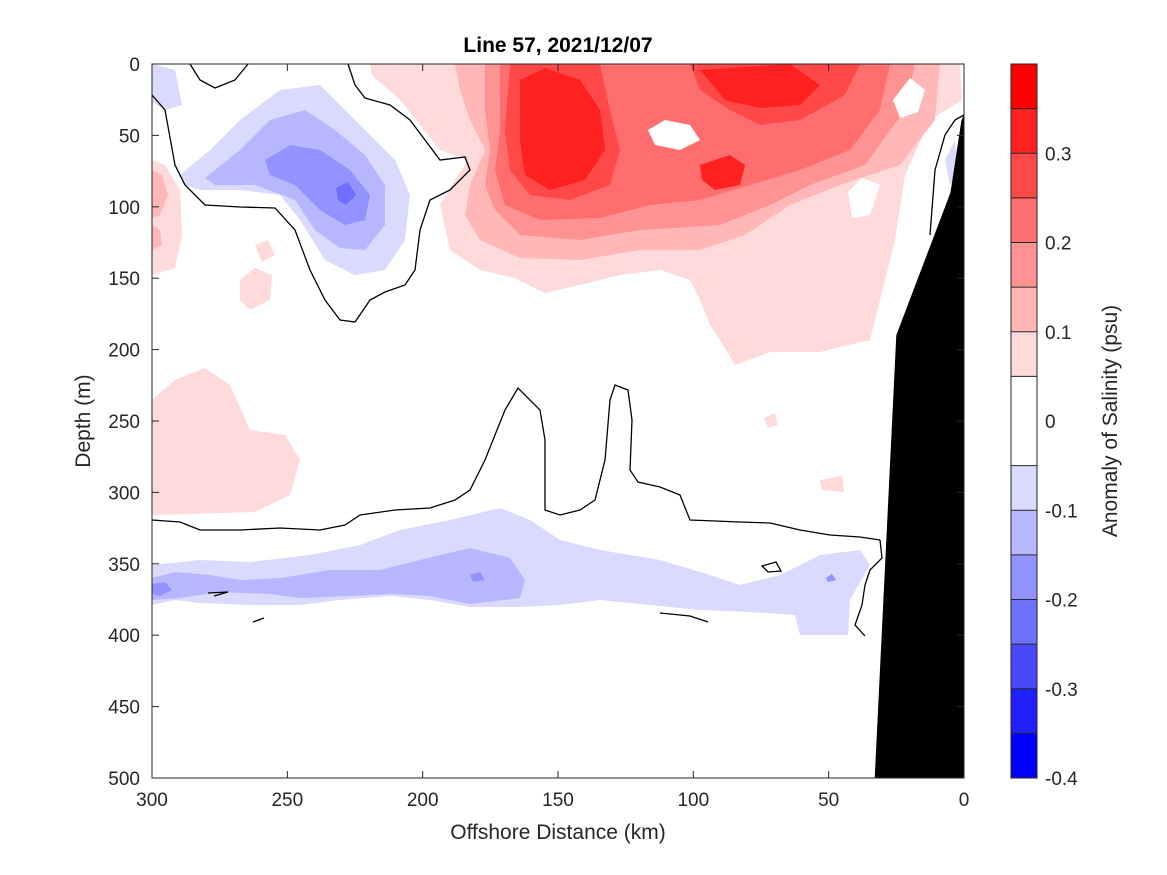 Image resolution: width=1167 pixels, height=875 pixels. I want to click on contour-fill-pos-left3, so click(157, 237).